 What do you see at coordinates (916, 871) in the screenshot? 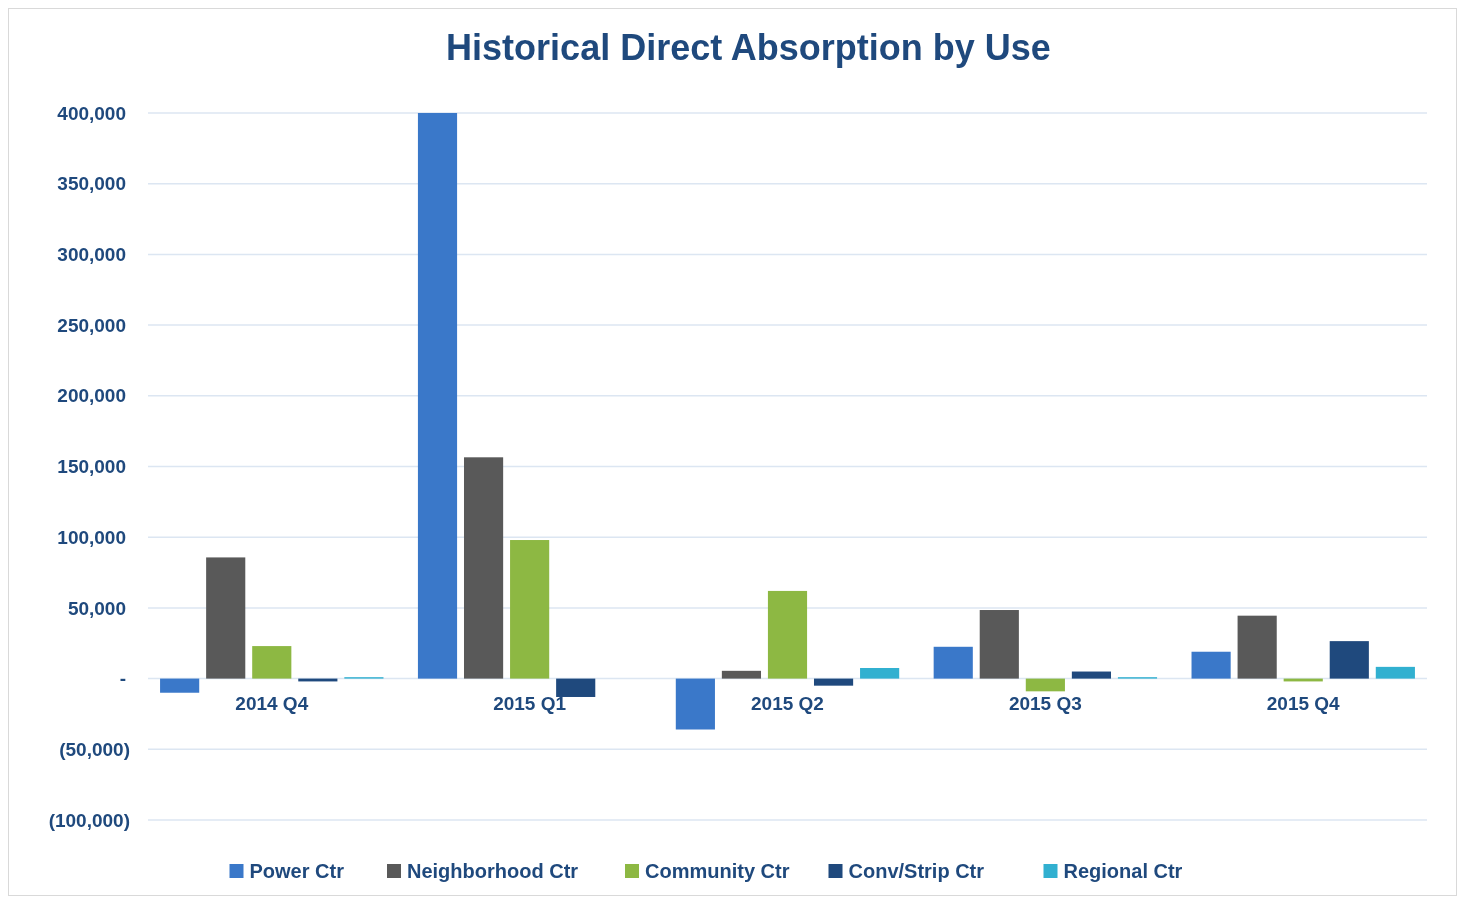
I see `legend-label: Conv/Strip Ctr` at bounding box center [916, 871].